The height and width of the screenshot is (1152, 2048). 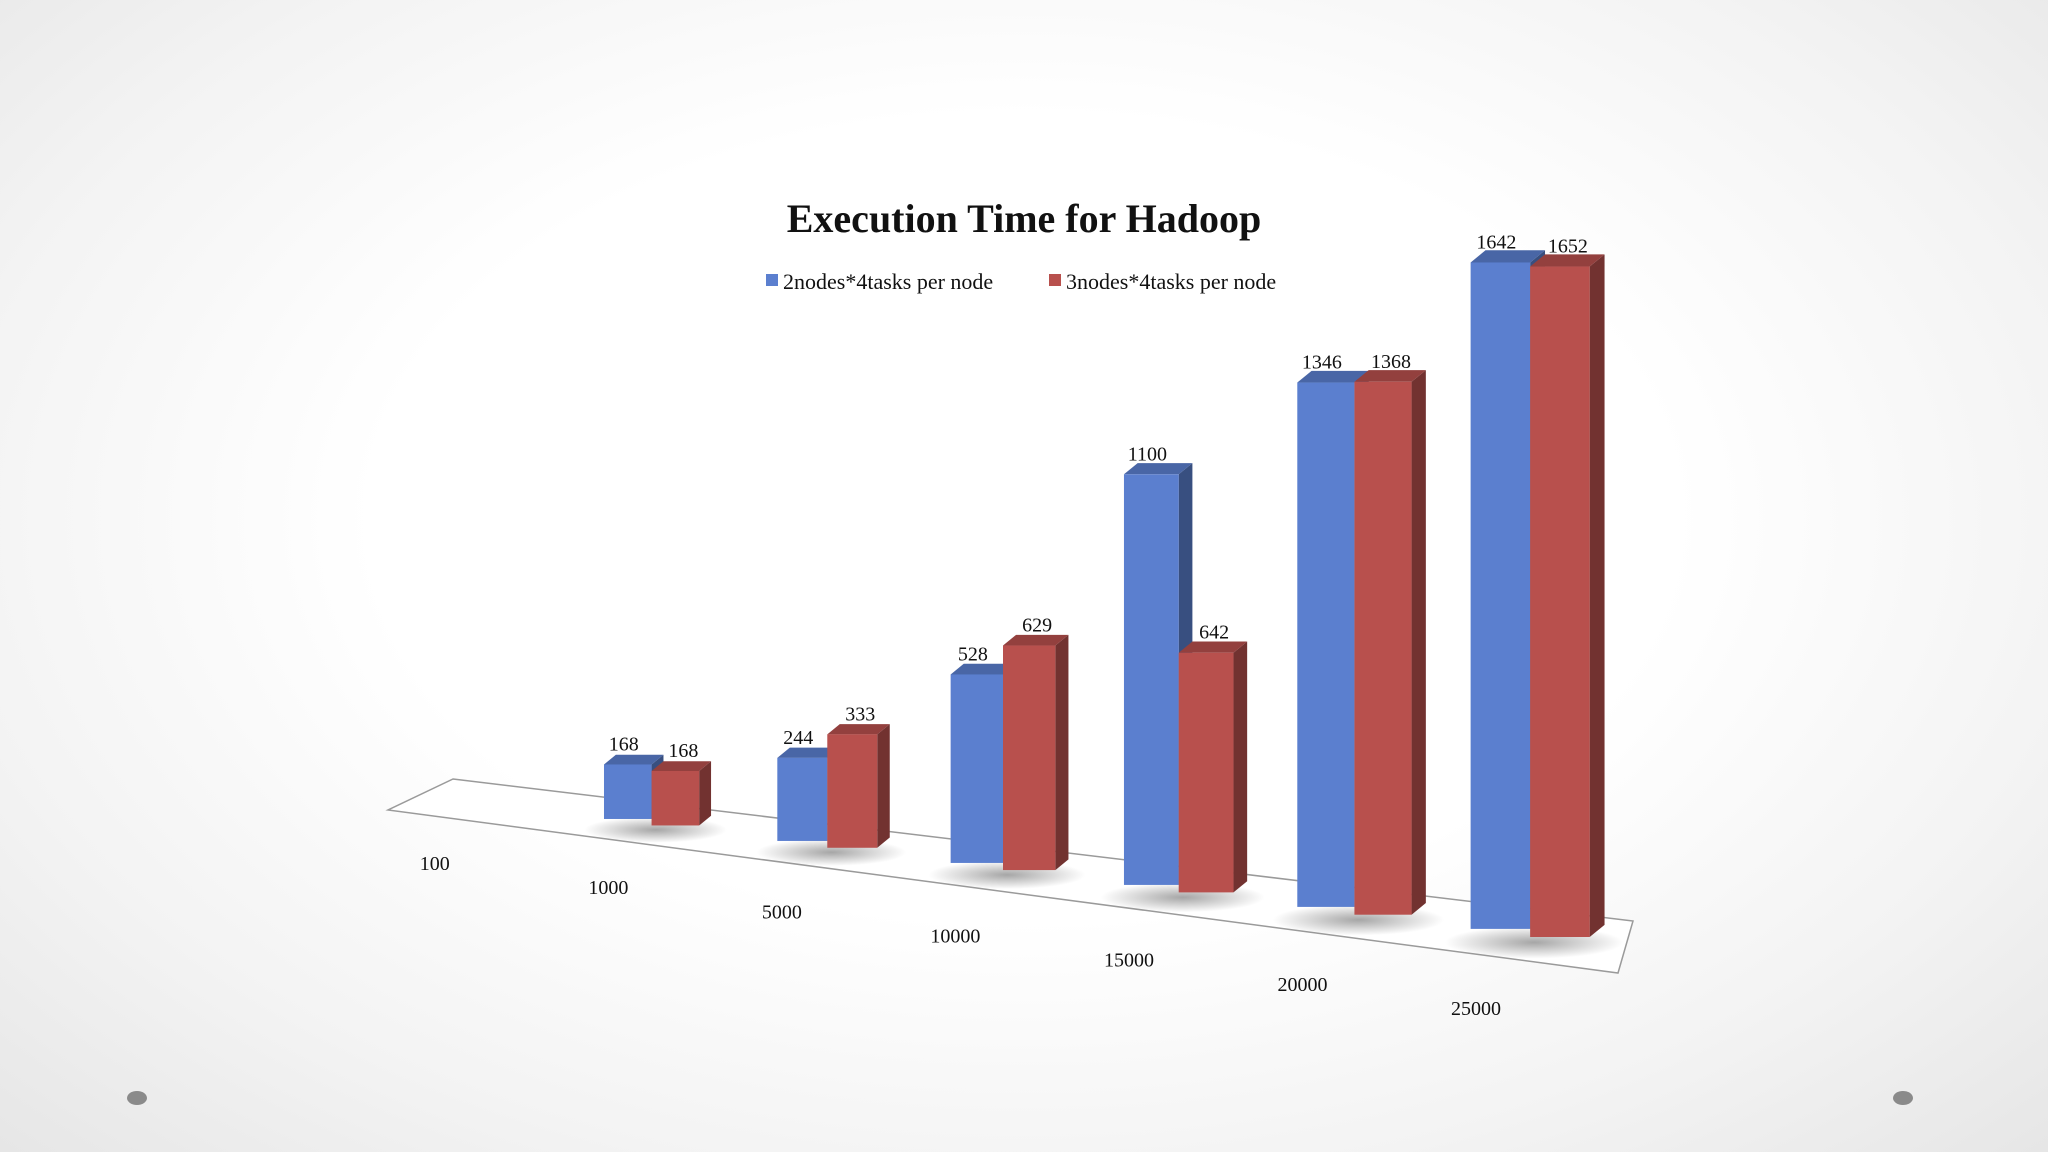 What do you see at coordinates (1147, 454) in the screenshot?
I see `data-label: 1100` at bounding box center [1147, 454].